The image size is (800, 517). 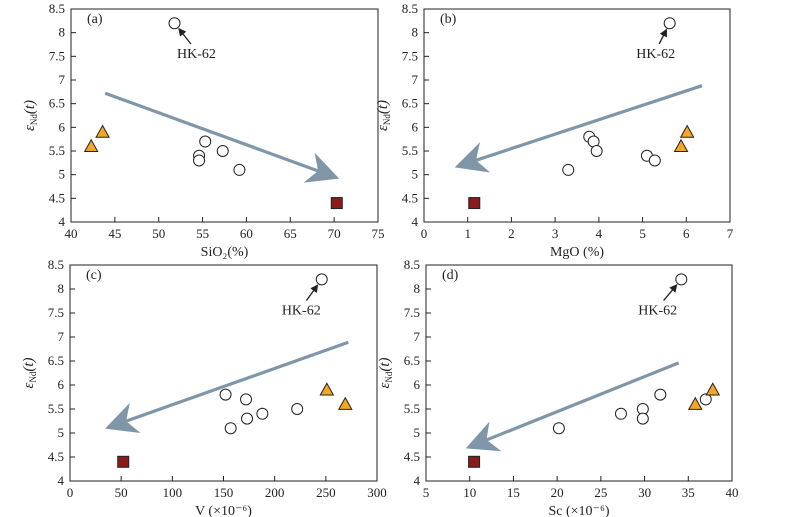 What do you see at coordinates (577, 252) in the screenshot?
I see `x-axis-label: MgO (%)` at bounding box center [577, 252].